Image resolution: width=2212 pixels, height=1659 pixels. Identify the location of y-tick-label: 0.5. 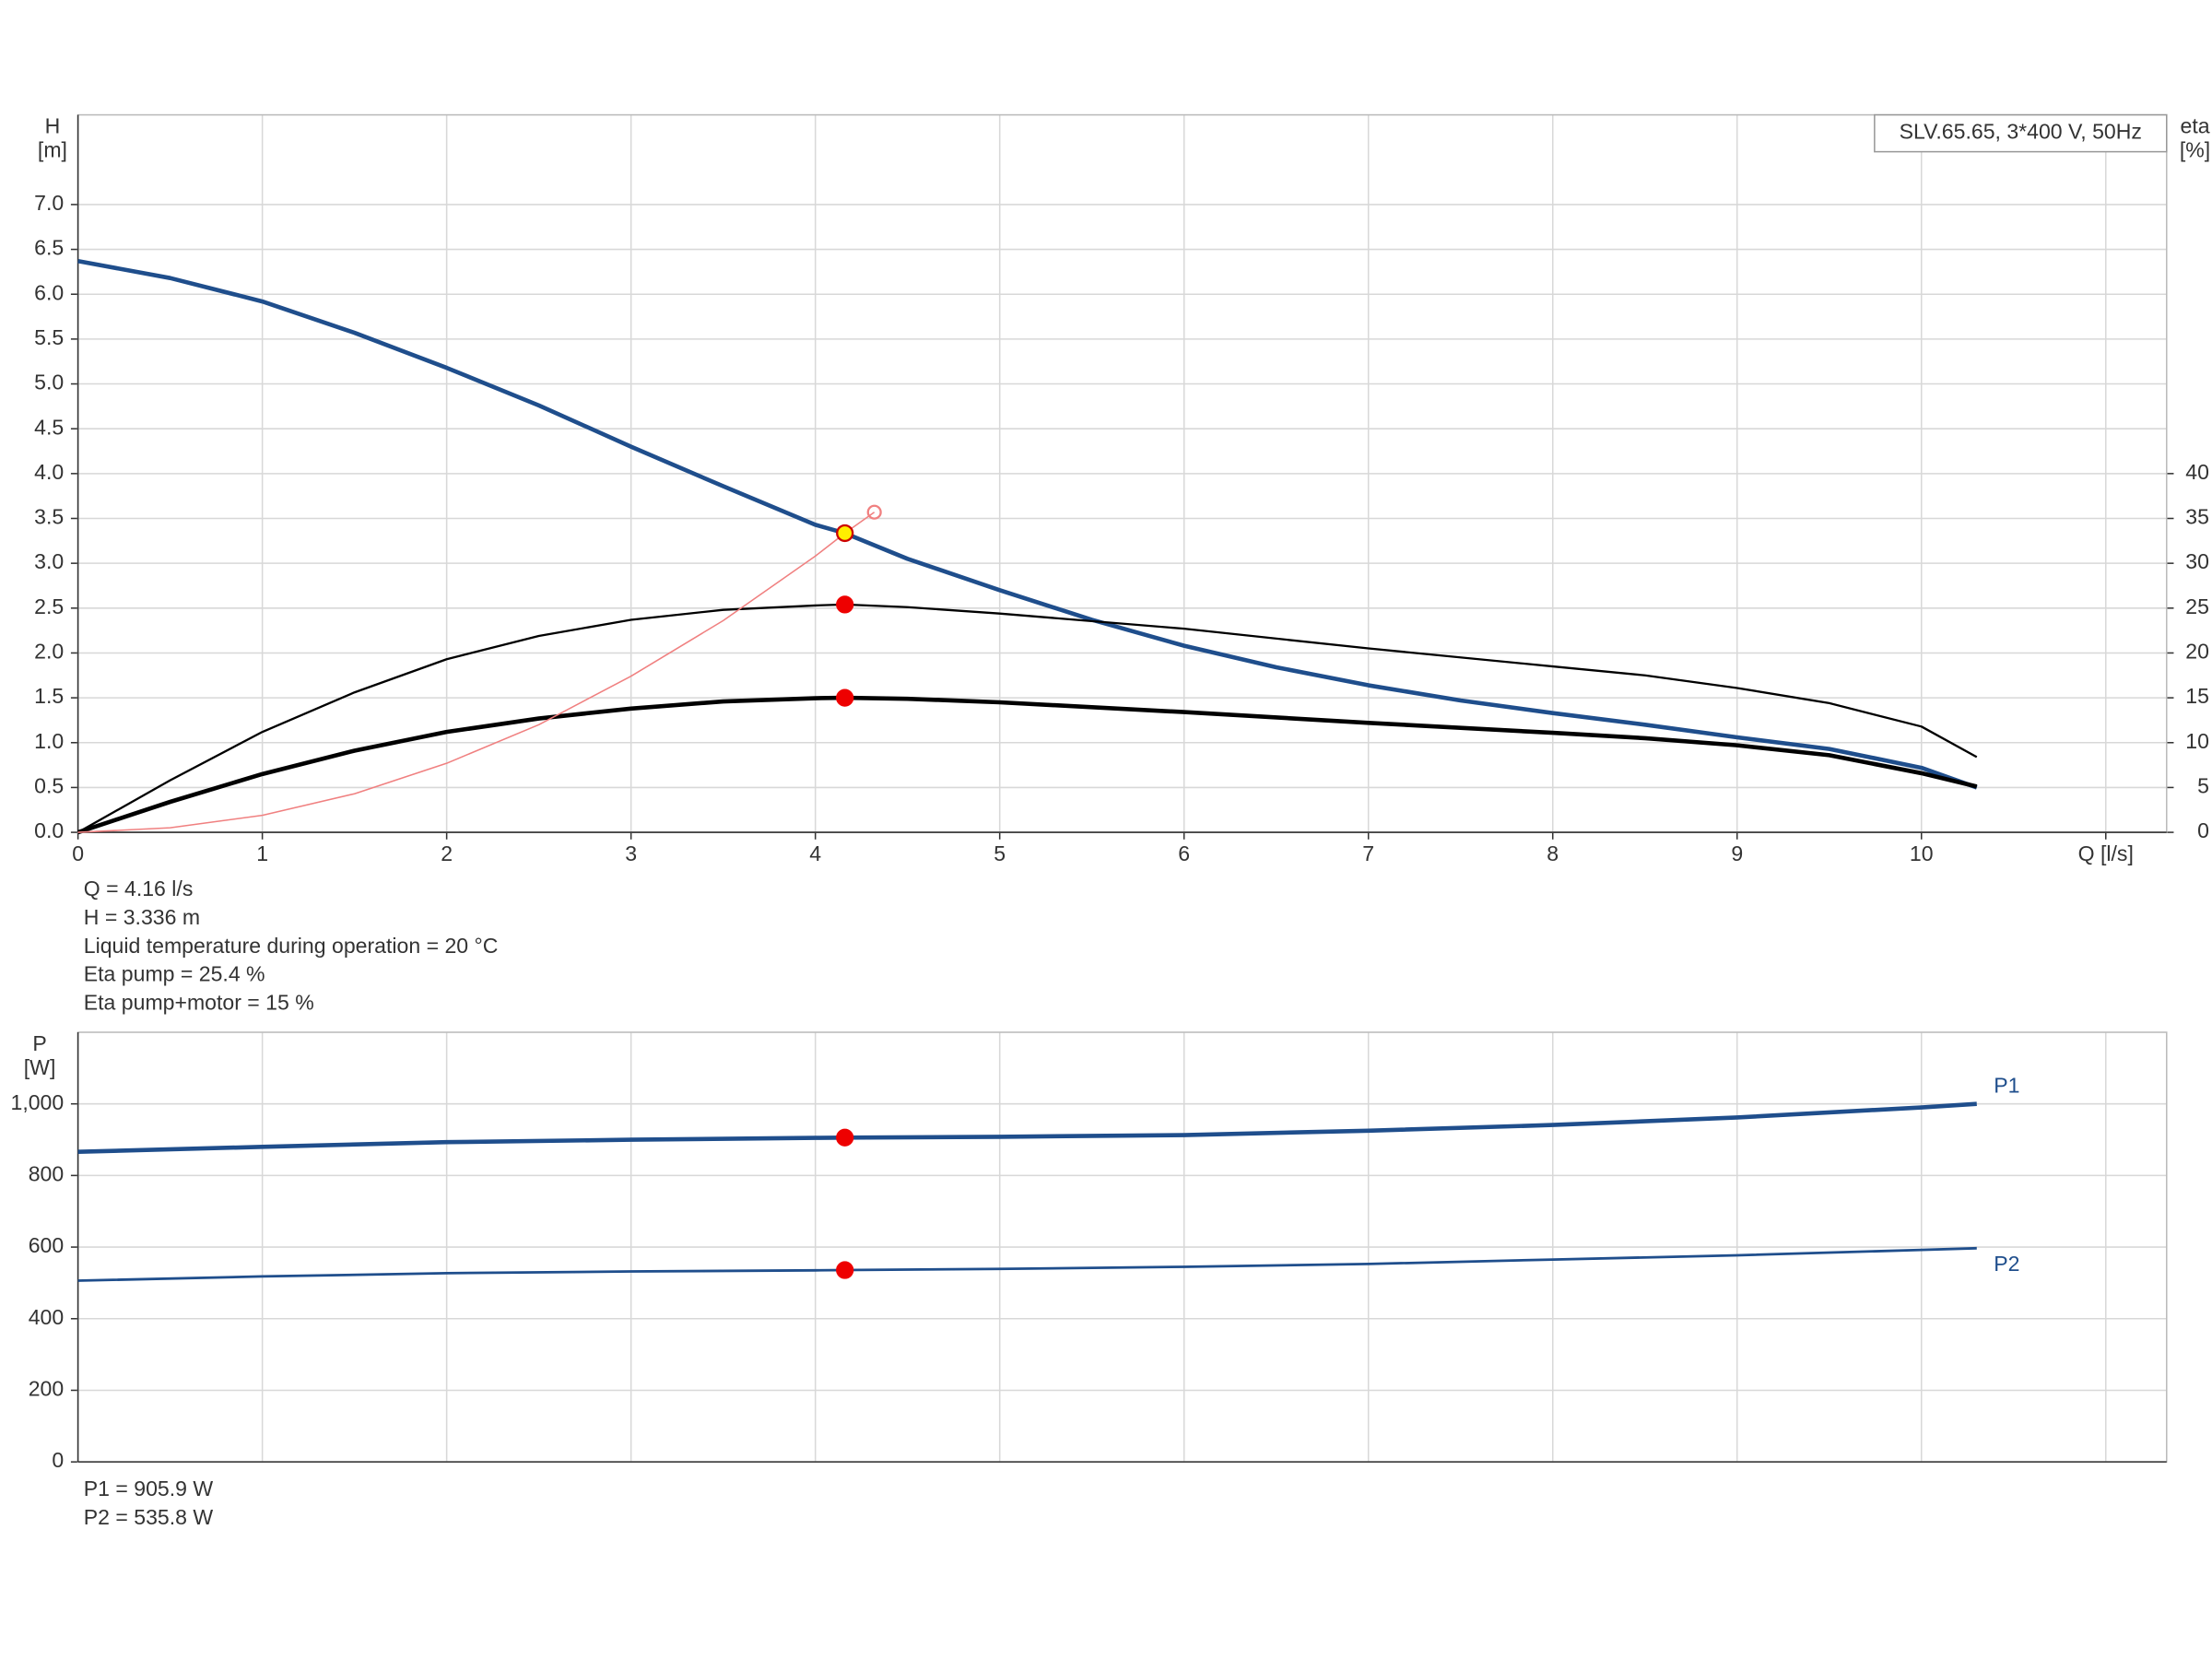
(49, 786).